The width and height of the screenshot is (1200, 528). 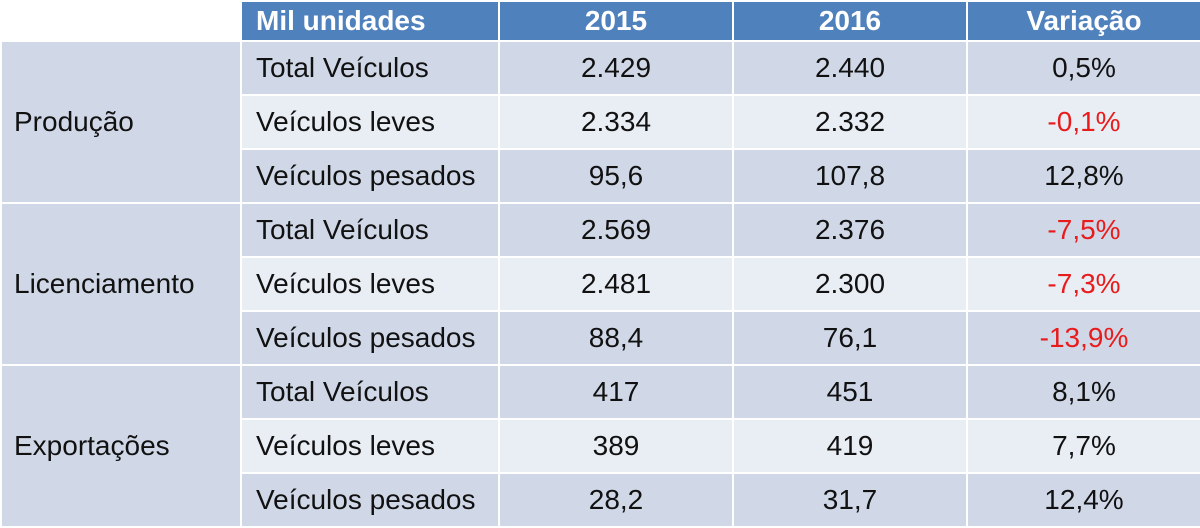 I want to click on category-cell: Exportações, so click(x=121, y=446).